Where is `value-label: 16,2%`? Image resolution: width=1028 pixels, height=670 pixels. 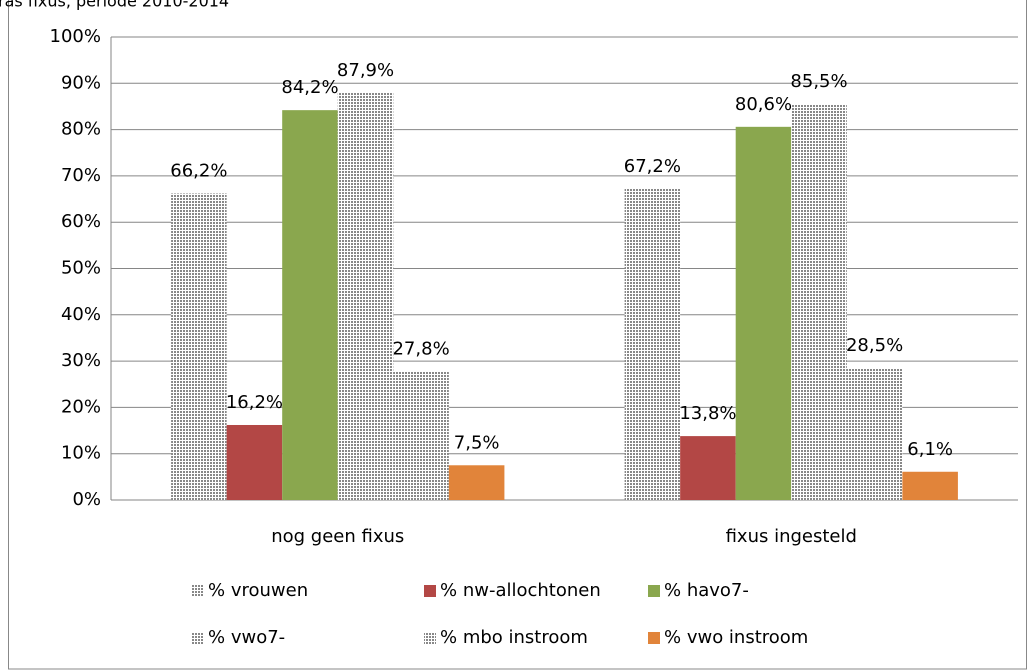
value-label: 16,2% is located at coordinates (254, 402).